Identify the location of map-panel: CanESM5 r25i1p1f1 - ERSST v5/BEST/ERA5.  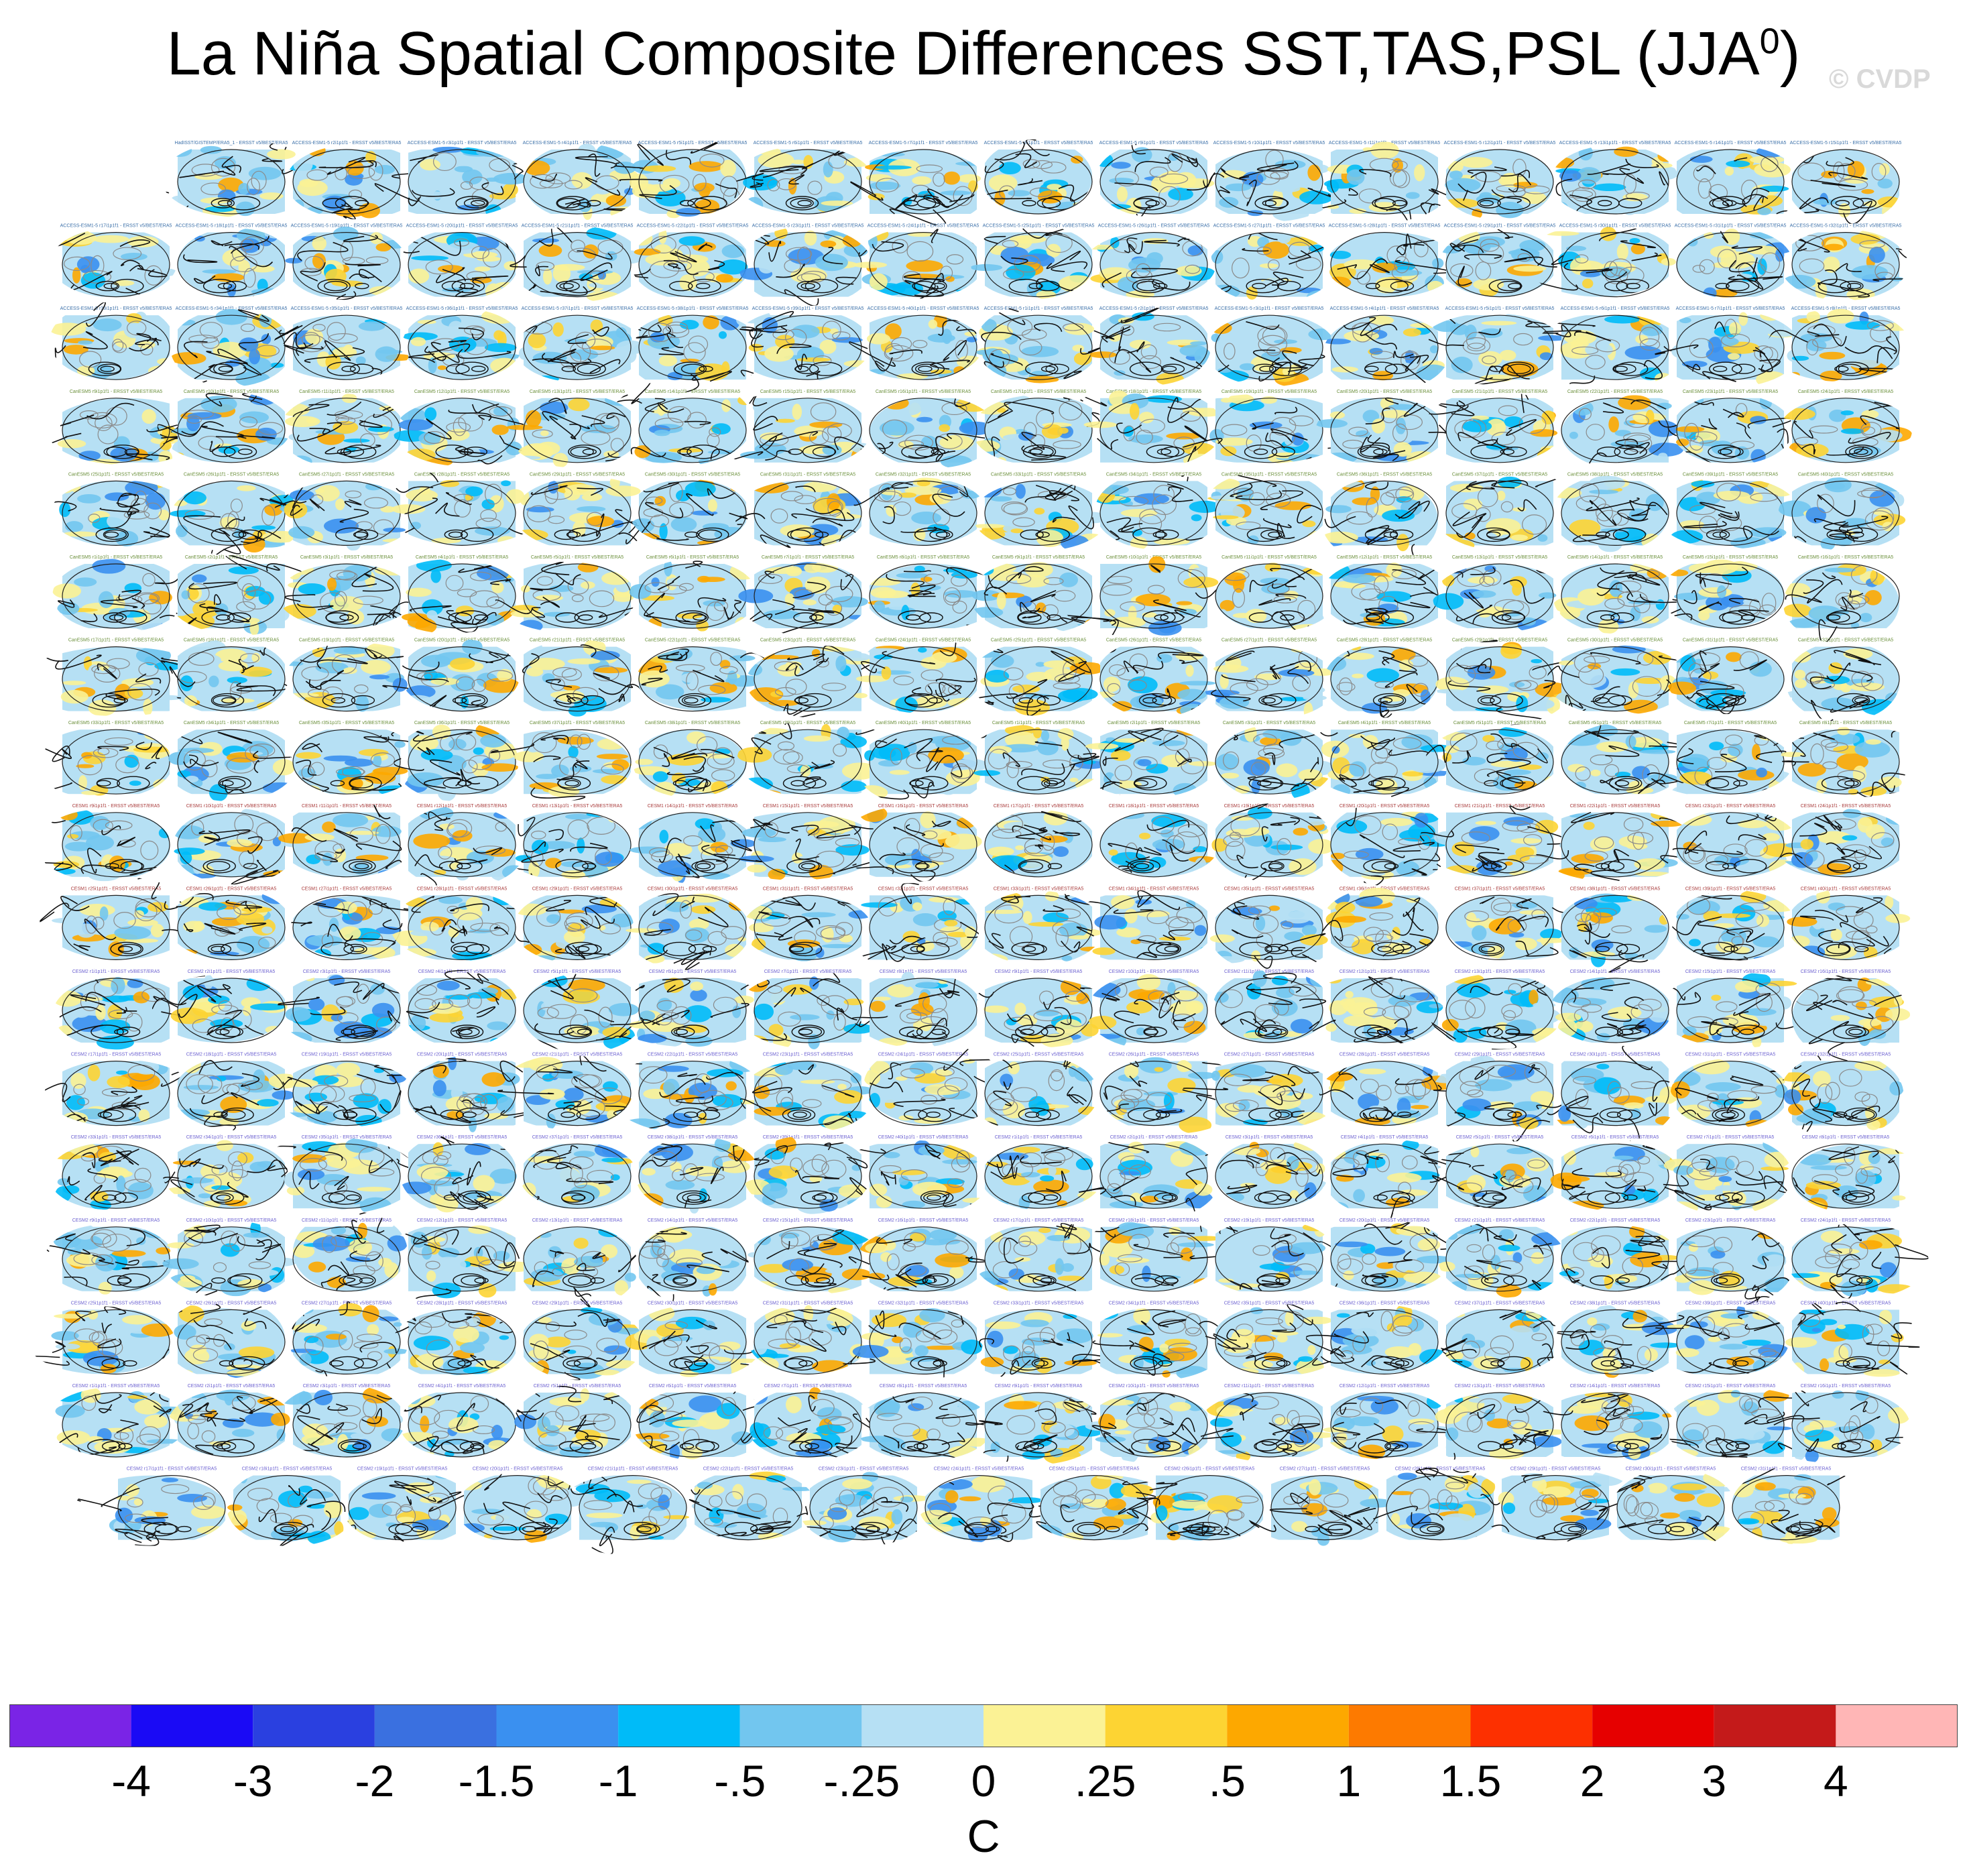
(120, 509).